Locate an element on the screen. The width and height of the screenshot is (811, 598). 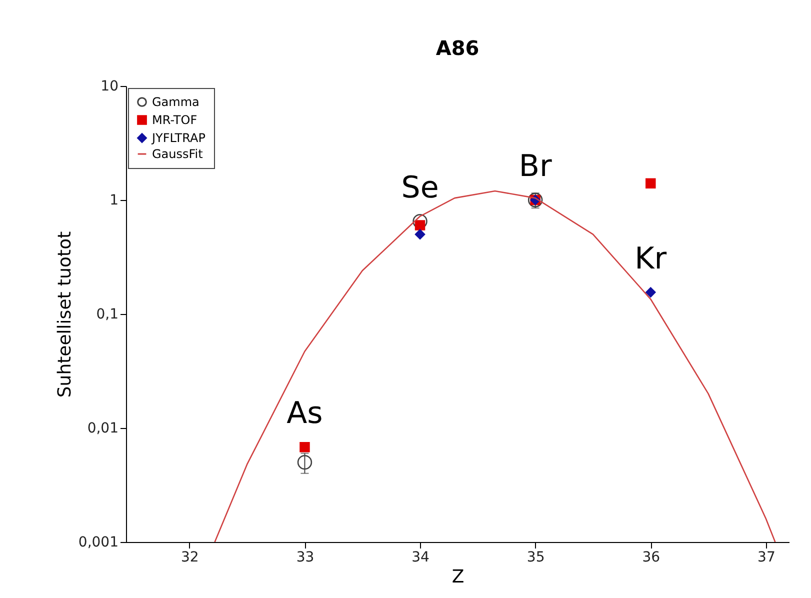
x-axis-title: Z is located at coordinates (458, 577).